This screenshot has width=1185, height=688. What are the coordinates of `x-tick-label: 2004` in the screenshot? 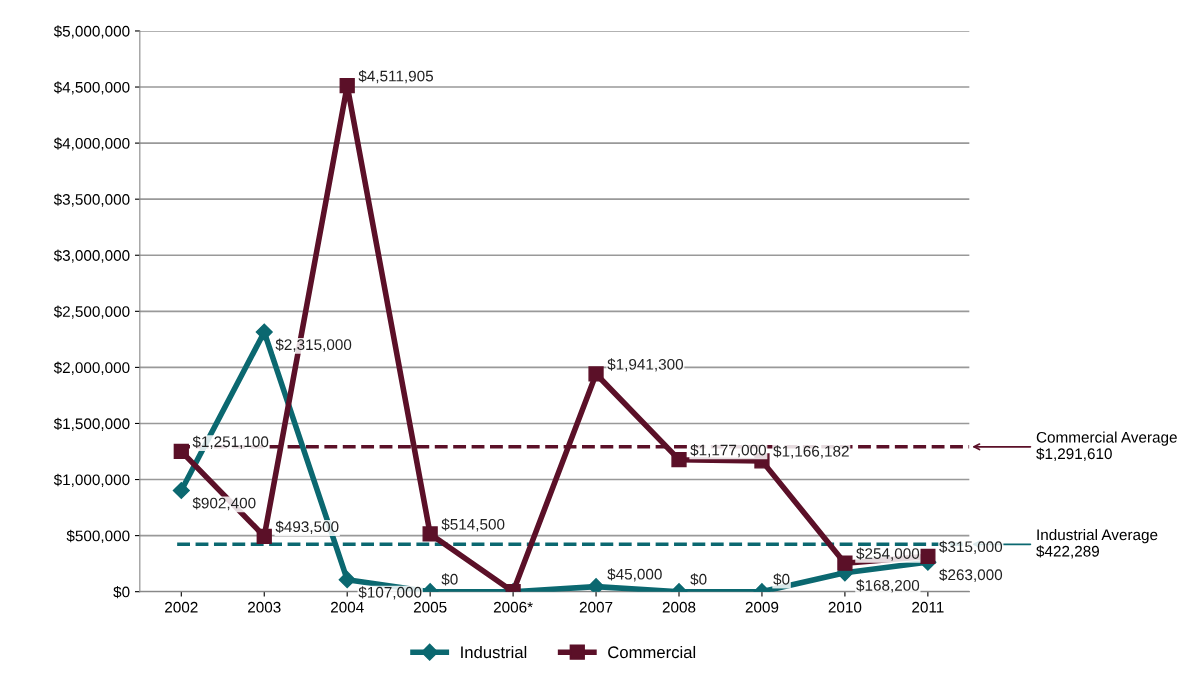 It's located at (347, 607).